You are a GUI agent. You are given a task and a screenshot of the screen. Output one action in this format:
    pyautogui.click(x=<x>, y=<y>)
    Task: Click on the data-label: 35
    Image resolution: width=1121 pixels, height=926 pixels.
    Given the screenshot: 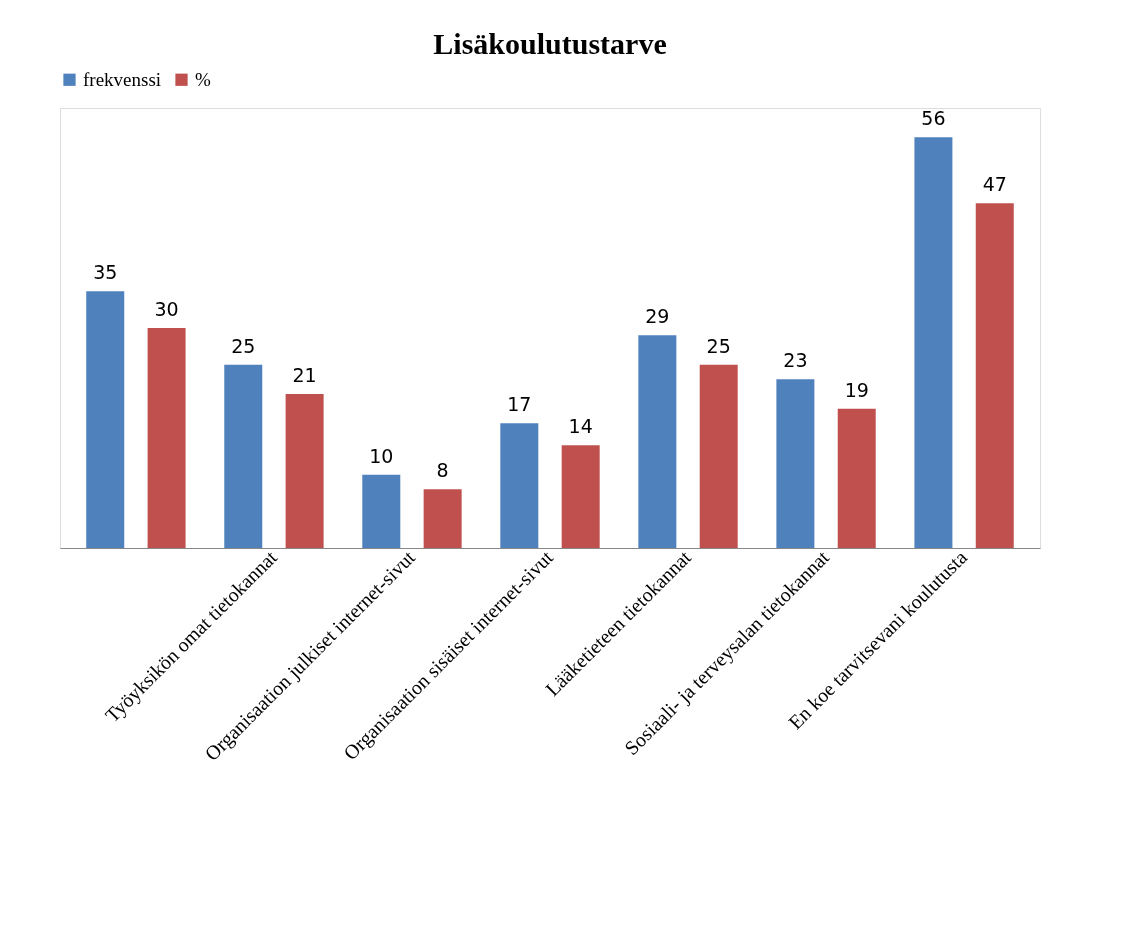 What is the action you would take?
    pyautogui.click(x=105, y=272)
    